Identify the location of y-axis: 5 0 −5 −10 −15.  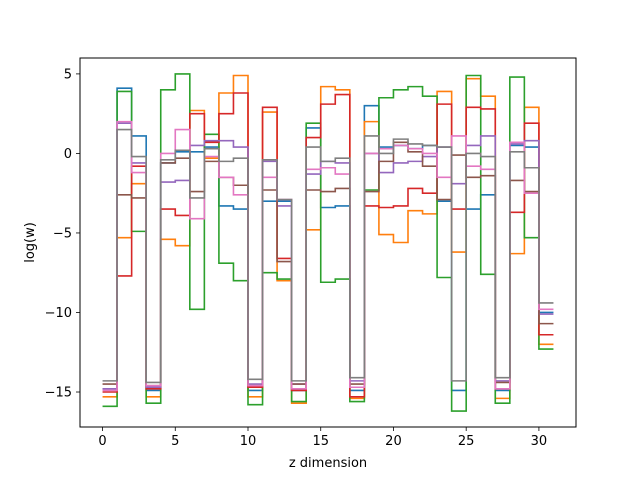
(62, 234).